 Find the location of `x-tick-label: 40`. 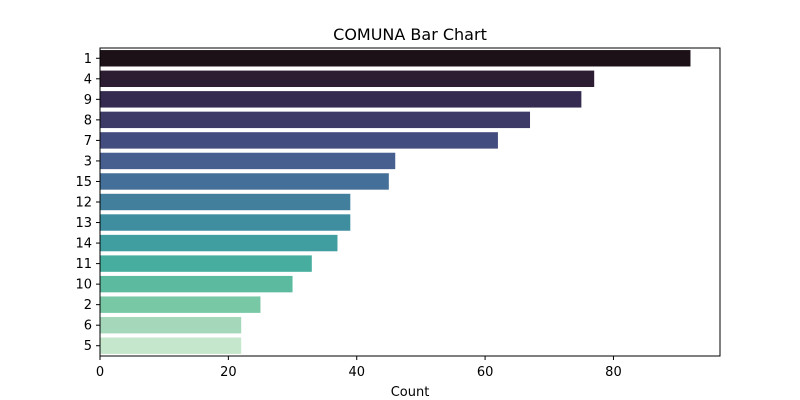

x-tick-label: 40 is located at coordinates (356, 372).